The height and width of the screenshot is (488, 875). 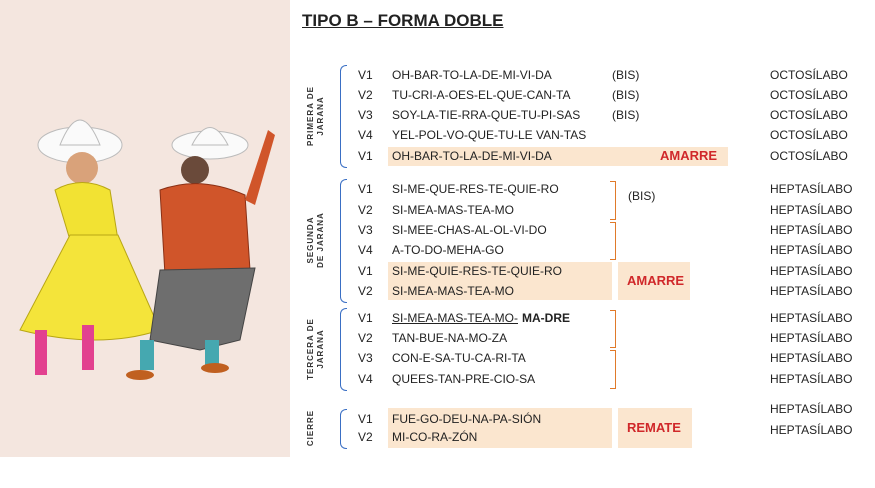 I want to click on verse-text: SI-ME-QUIE-RES-TE-QUIE-RO, so click(x=477, y=271).